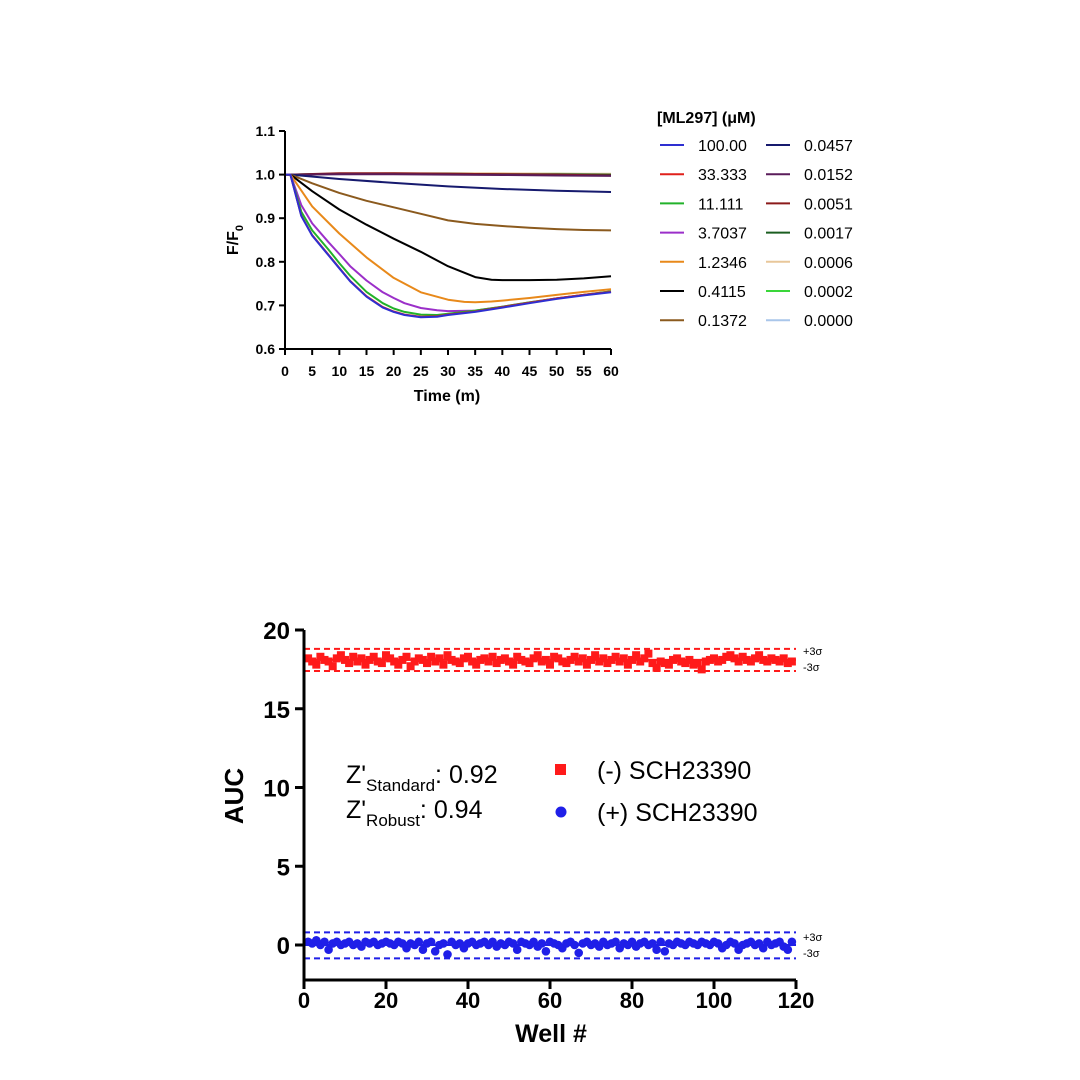 This screenshot has width=1080, height=1080. I want to click on auc-legend-marker-sch23390, so click(560, 769).